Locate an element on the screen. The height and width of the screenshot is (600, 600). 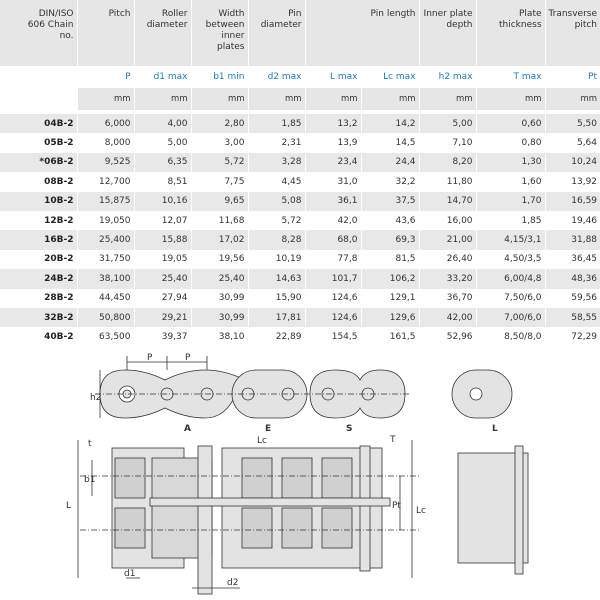
value-cell: 1,30 is located at coordinates (510, 162).